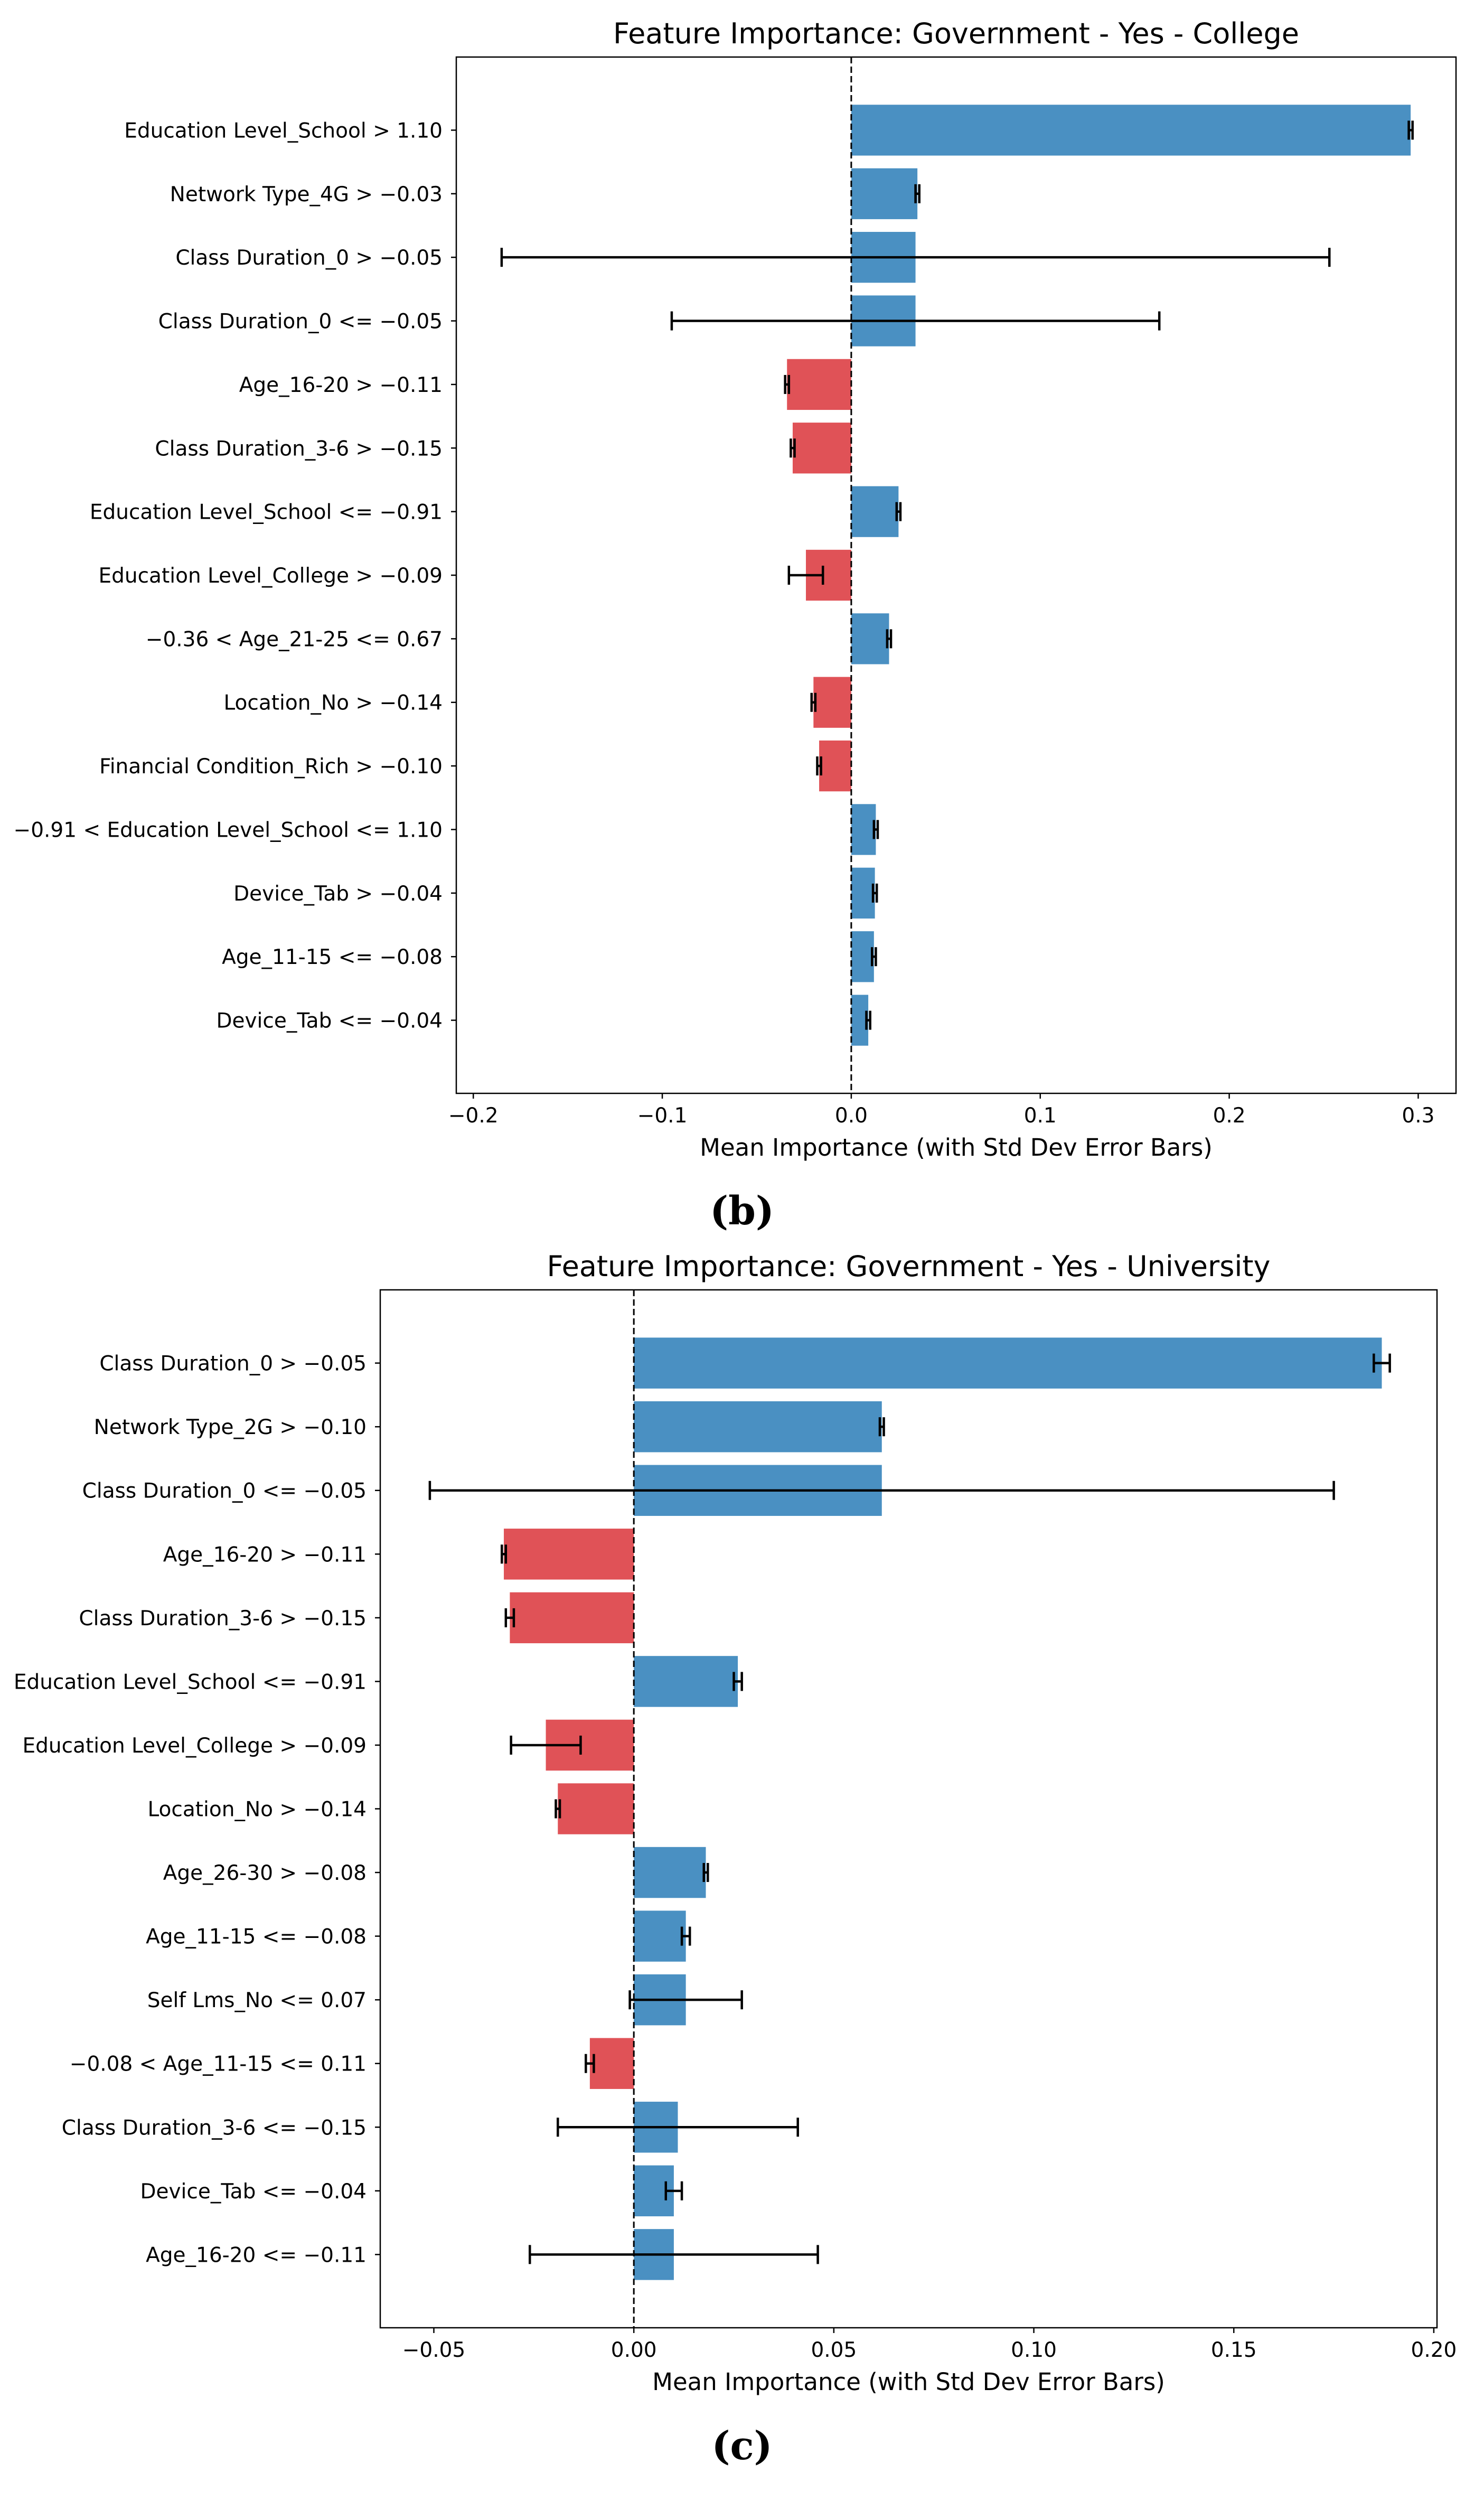 The width and height of the screenshot is (1484, 2501). Describe the element at coordinates (634, 2350) in the screenshot. I see `x-tick-label: 0.00` at that location.